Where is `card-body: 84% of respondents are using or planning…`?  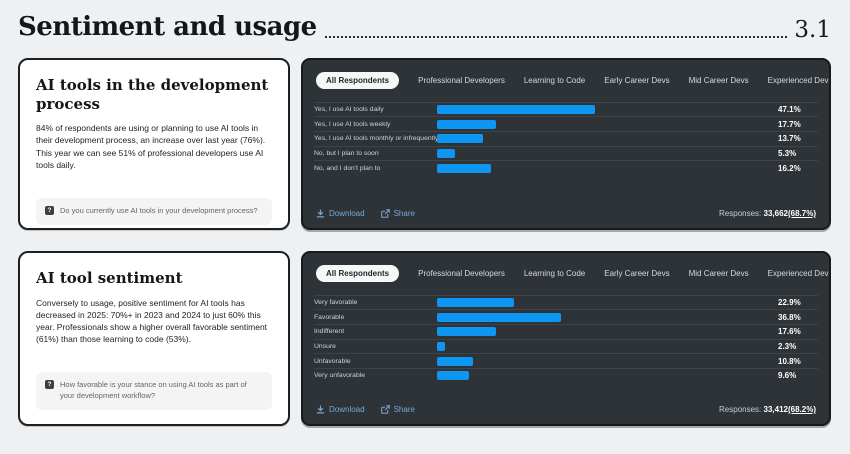
card-body: 84% of respondents are using or planning… is located at coordinates (151, 146).